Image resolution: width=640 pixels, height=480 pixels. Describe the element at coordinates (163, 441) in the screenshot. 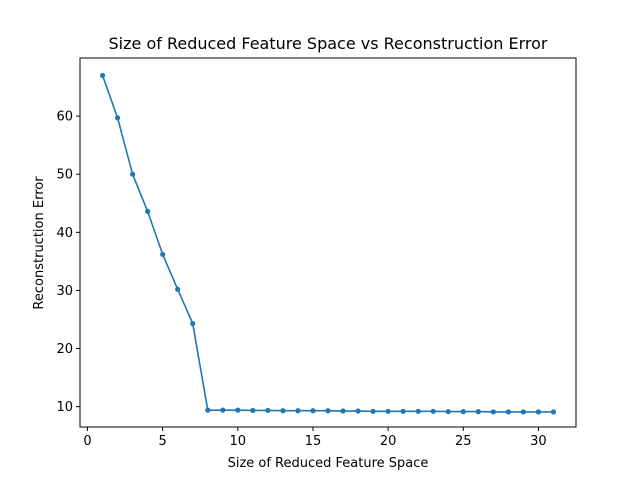

I see `x-tick-label: 5` at that location.